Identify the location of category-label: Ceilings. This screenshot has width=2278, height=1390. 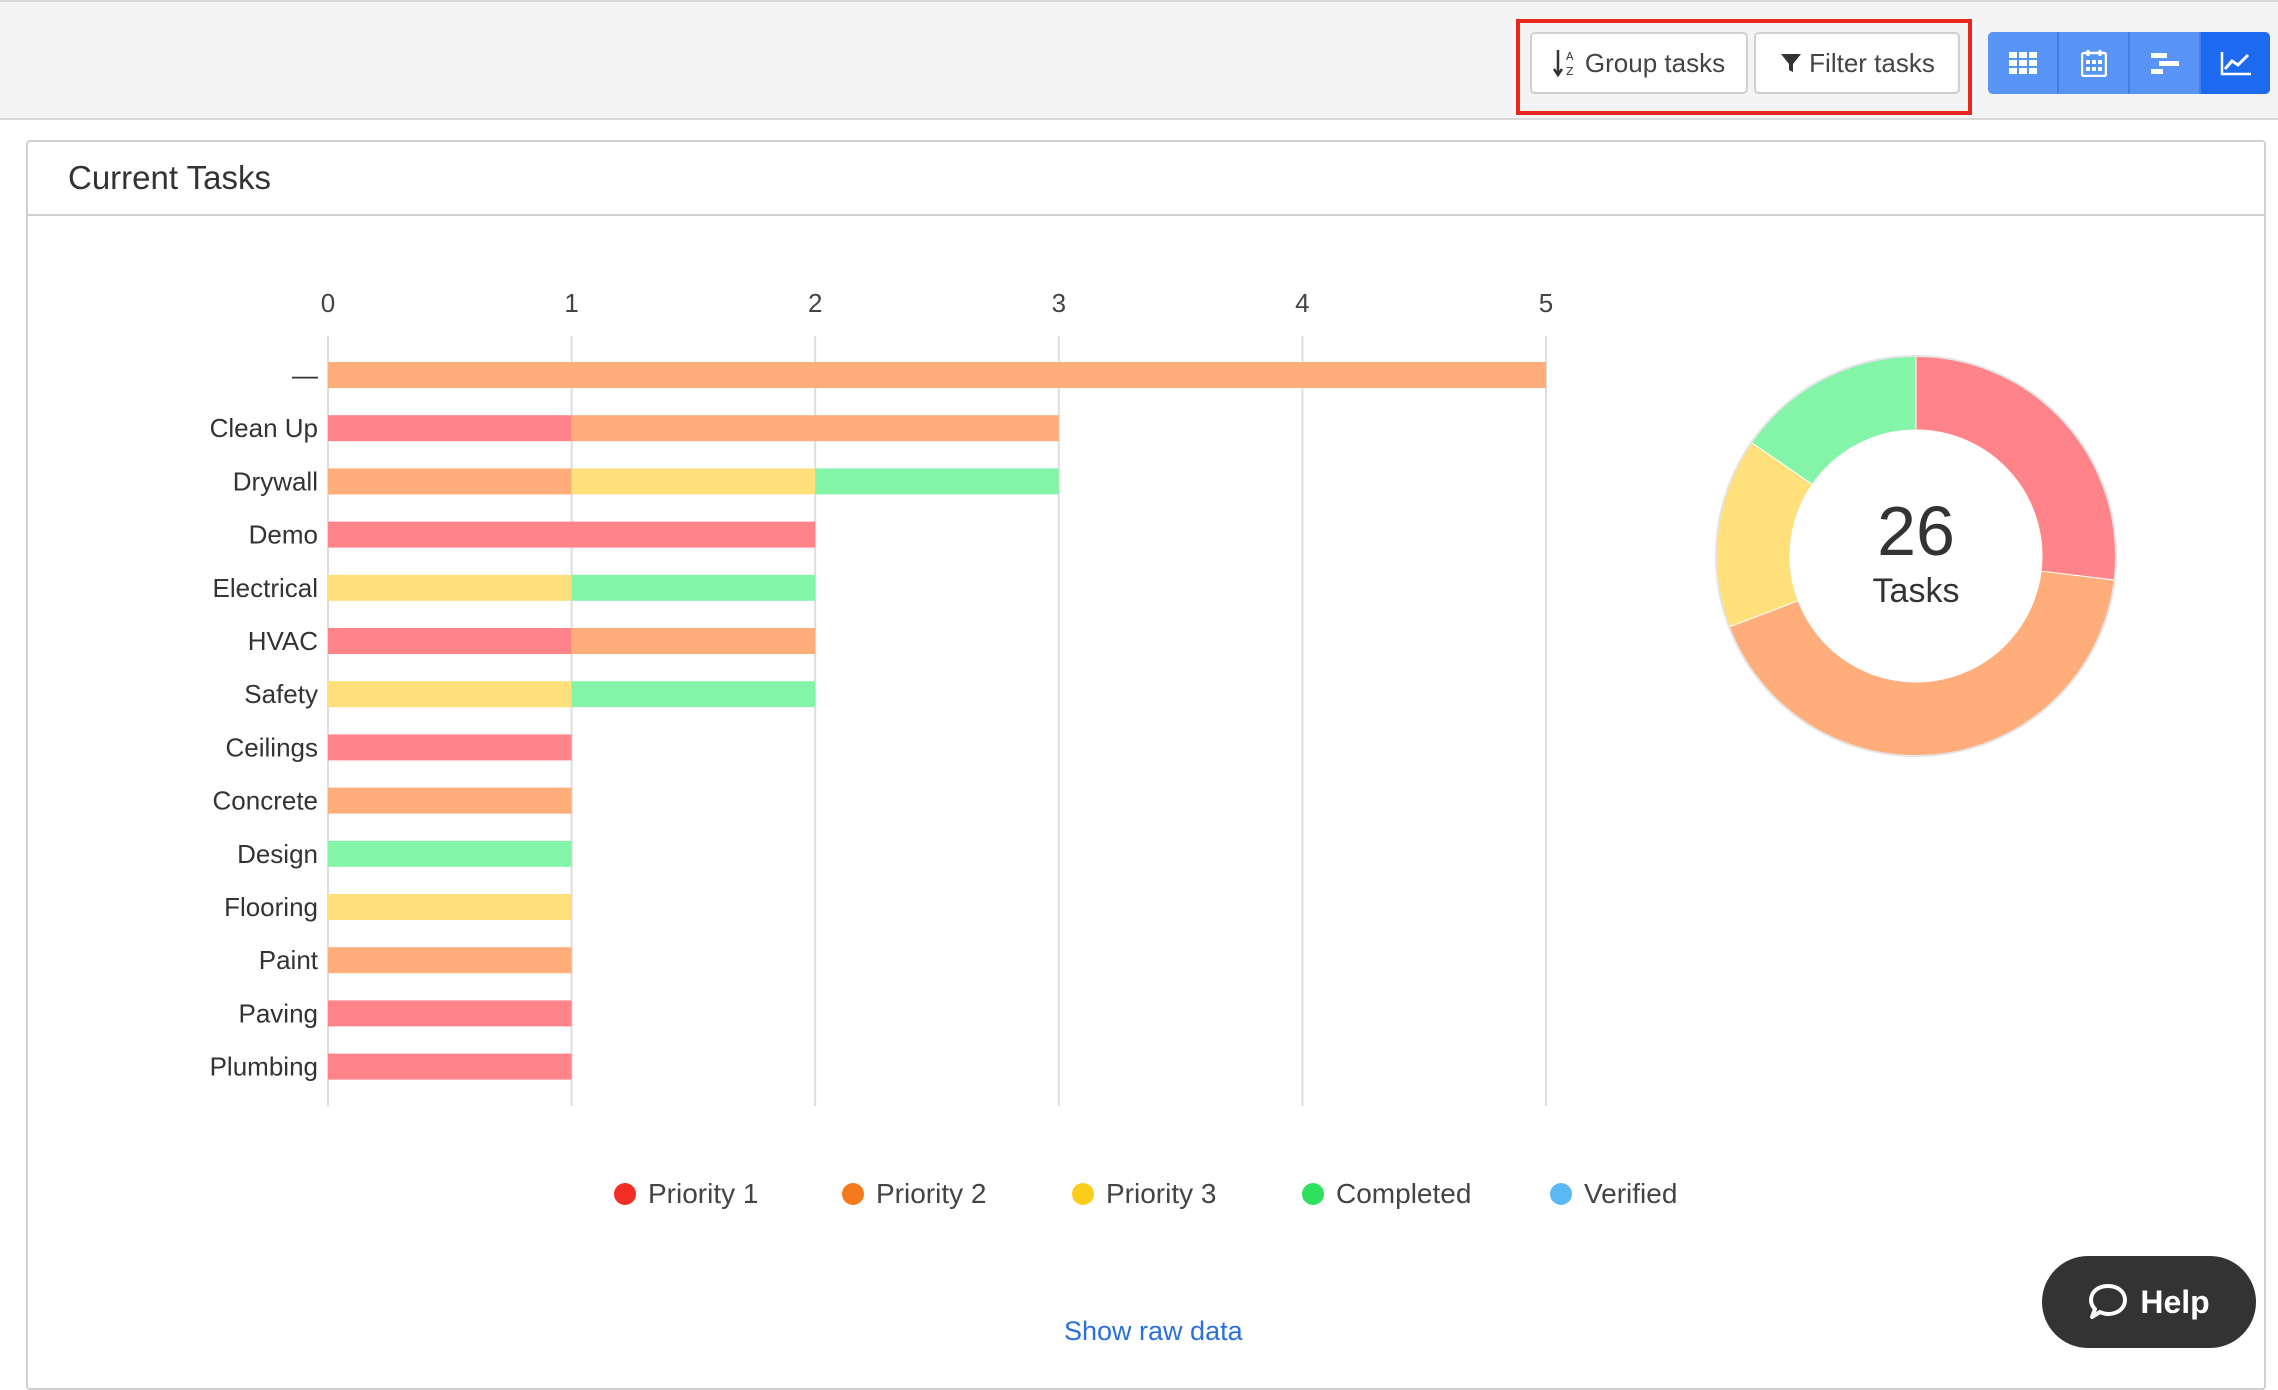
(272, 747).